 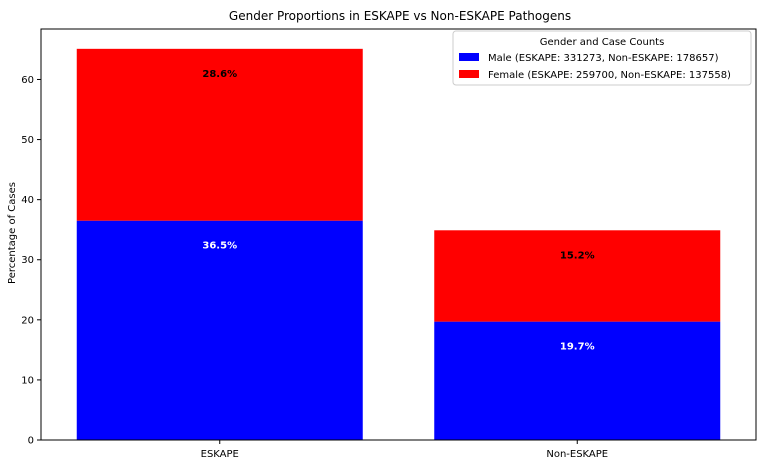 What do you see at coordinates (27, 320) in the screenshot?
I see `y-tick-label: 20` at bounding box center [27, 320].